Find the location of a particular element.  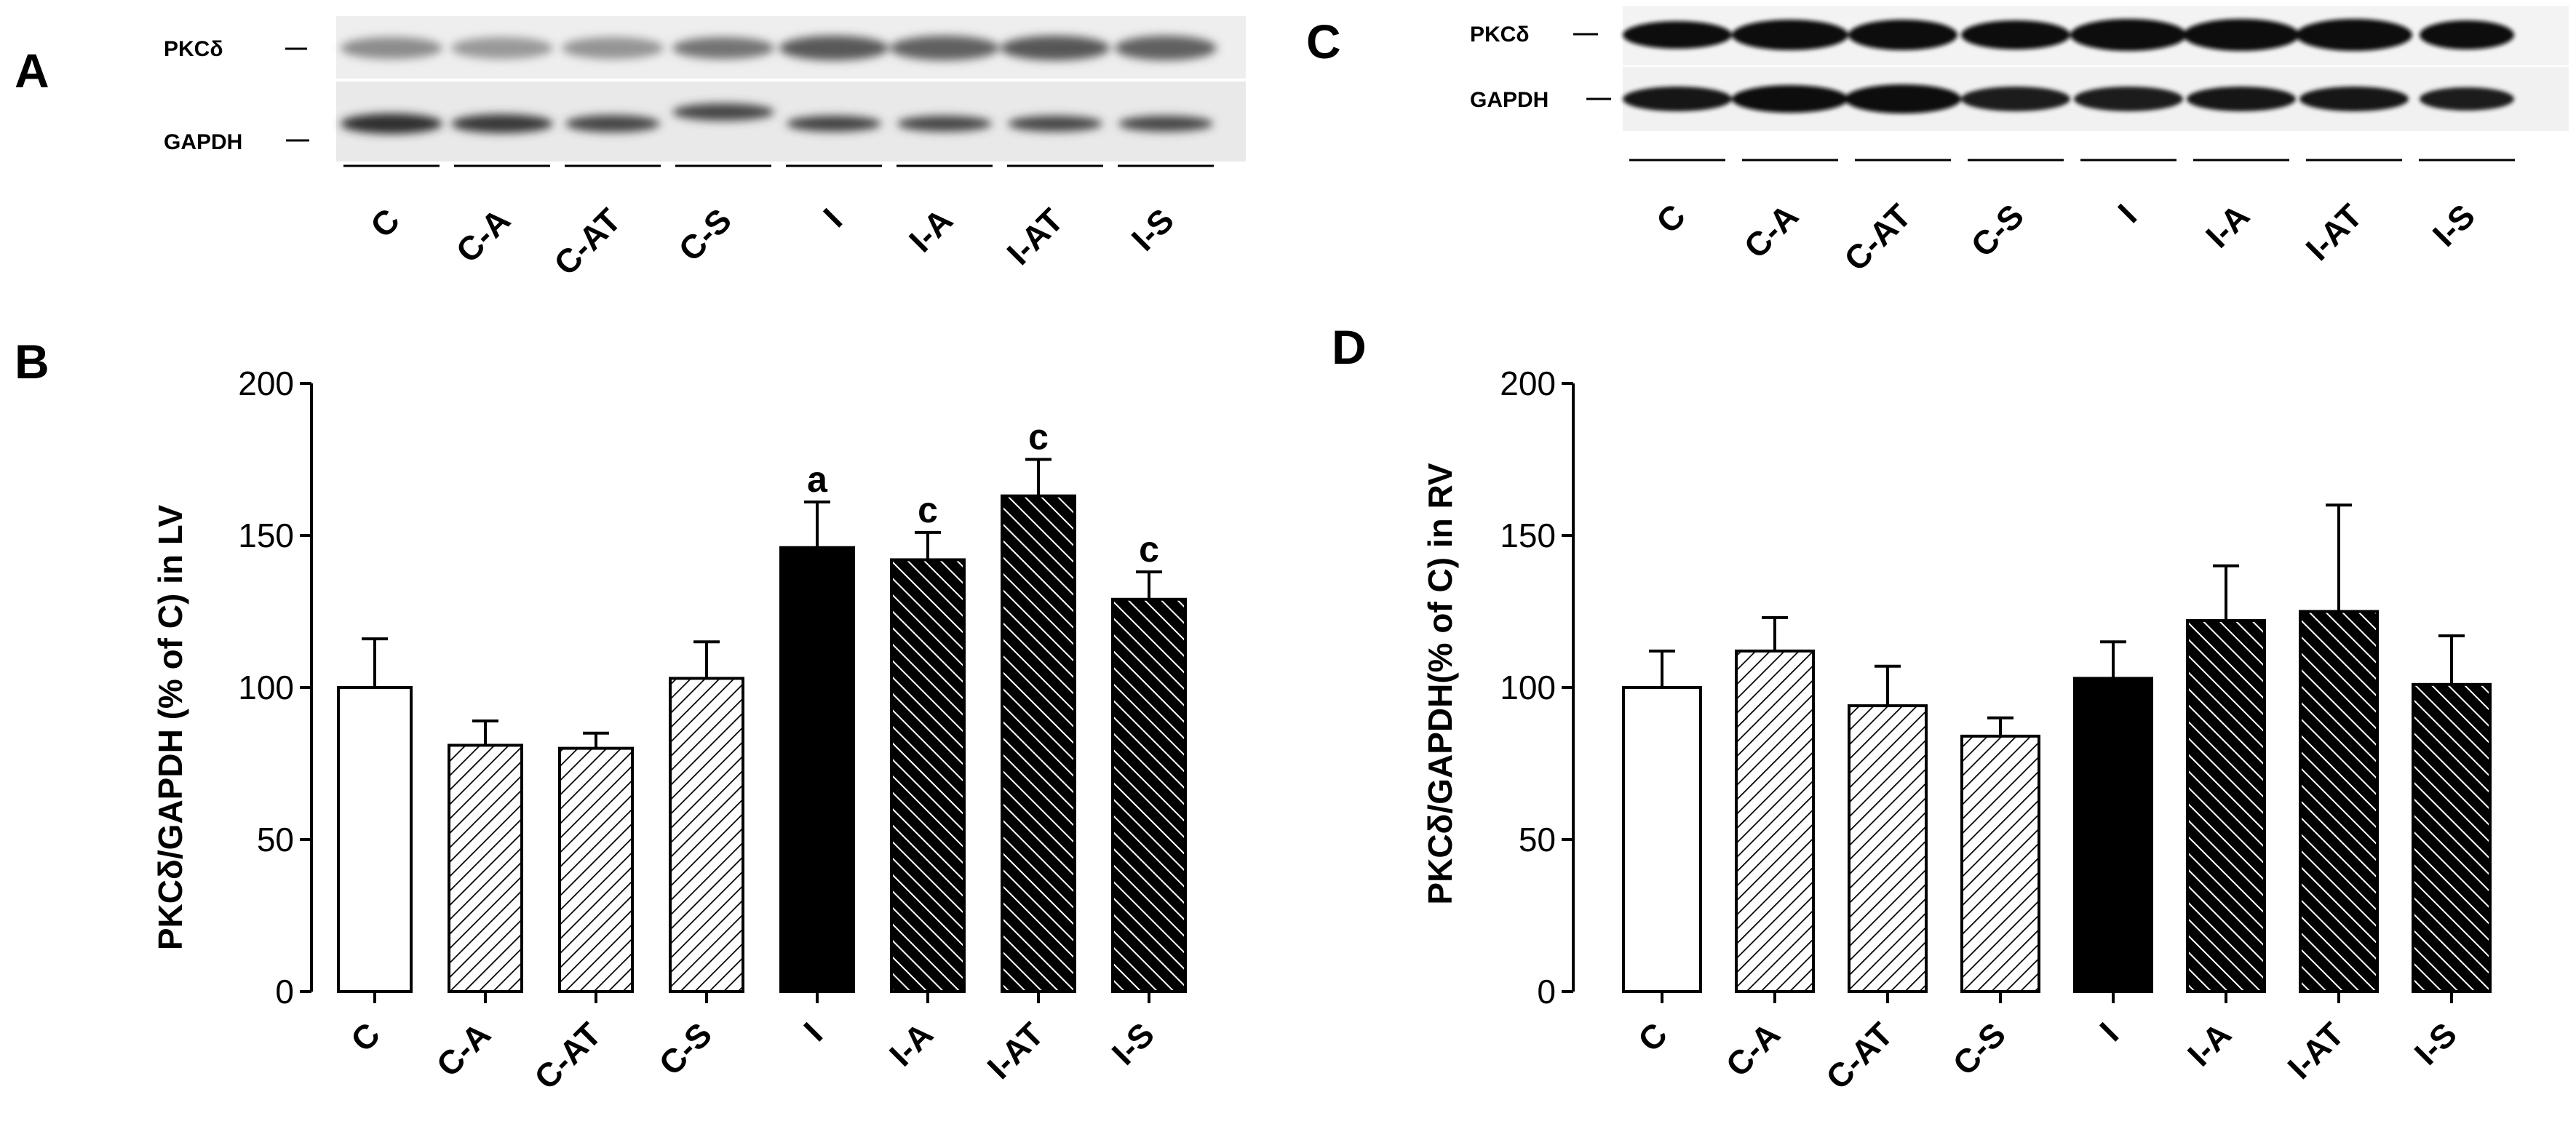

chart-lv-y-tick-label: 50 is located at coordinates (275, 839).